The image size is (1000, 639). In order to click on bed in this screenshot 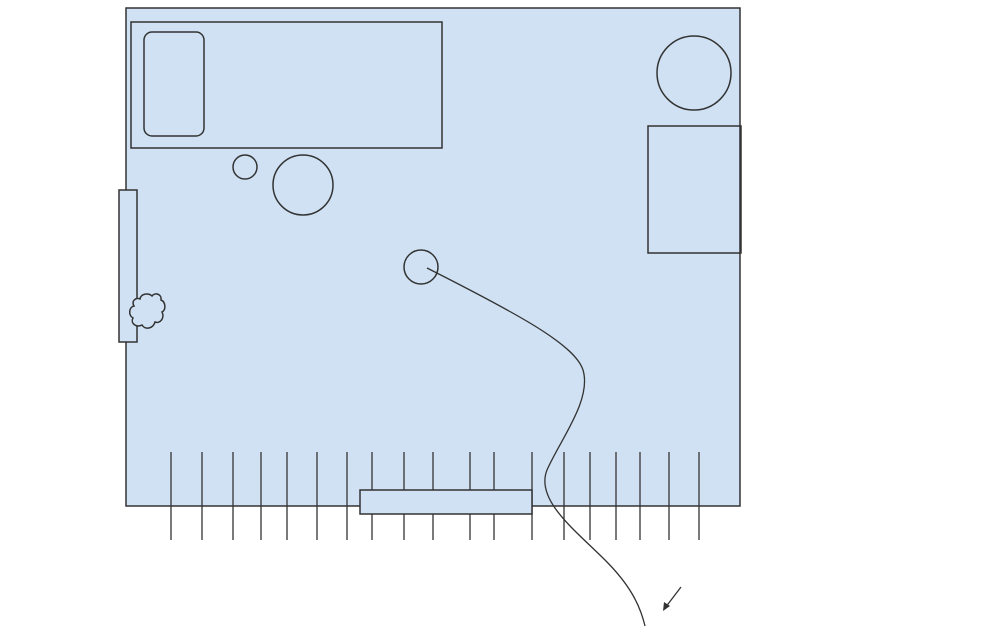, I will do `click(286, 85)`.